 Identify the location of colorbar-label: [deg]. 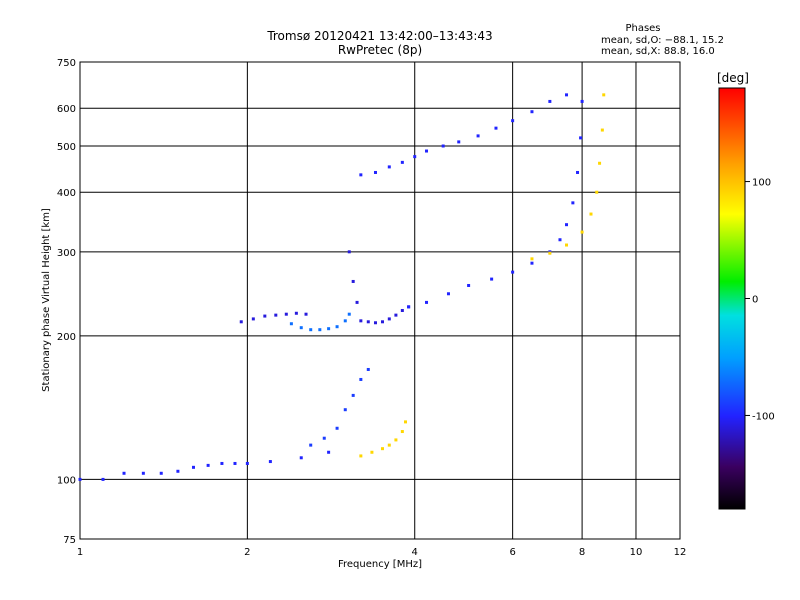
(733, 78).